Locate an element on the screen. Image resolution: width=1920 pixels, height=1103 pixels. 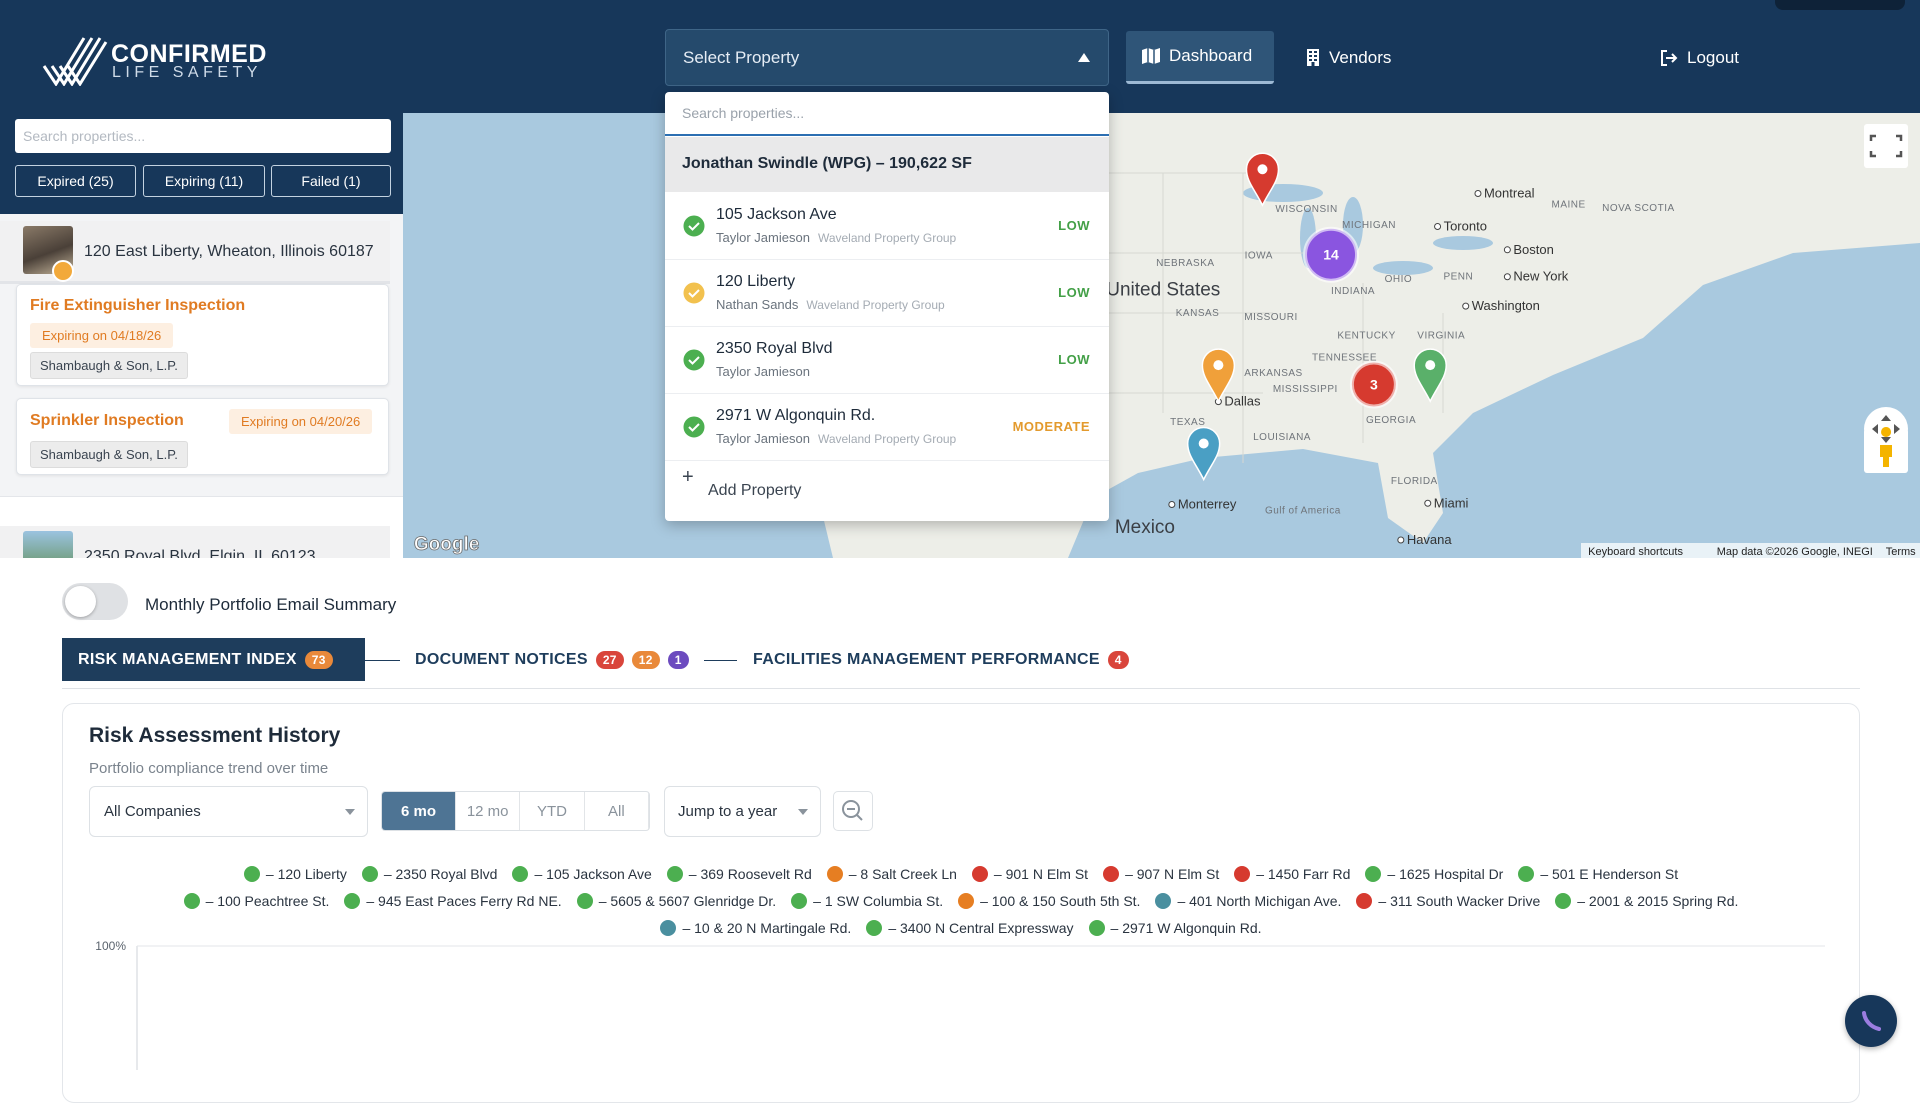
legend-label: – 401 North Michigan Ave. is located at coordinates (1259, 900).